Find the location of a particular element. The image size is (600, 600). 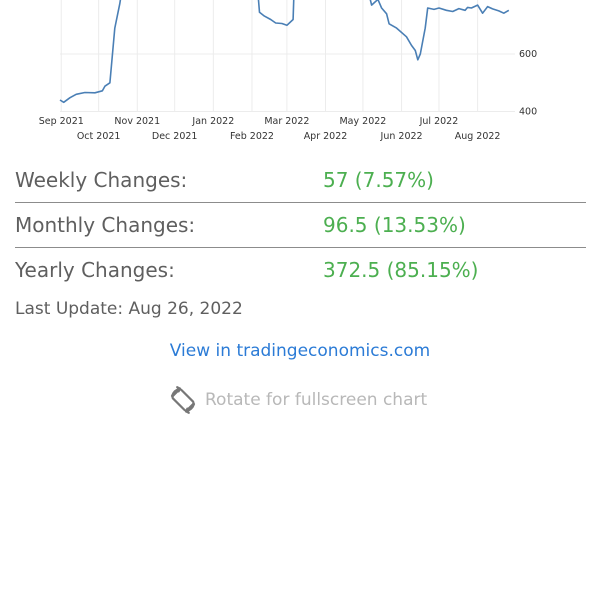

yearly-changes-label: Yearly Changes: is located at coordinates (95, 270).